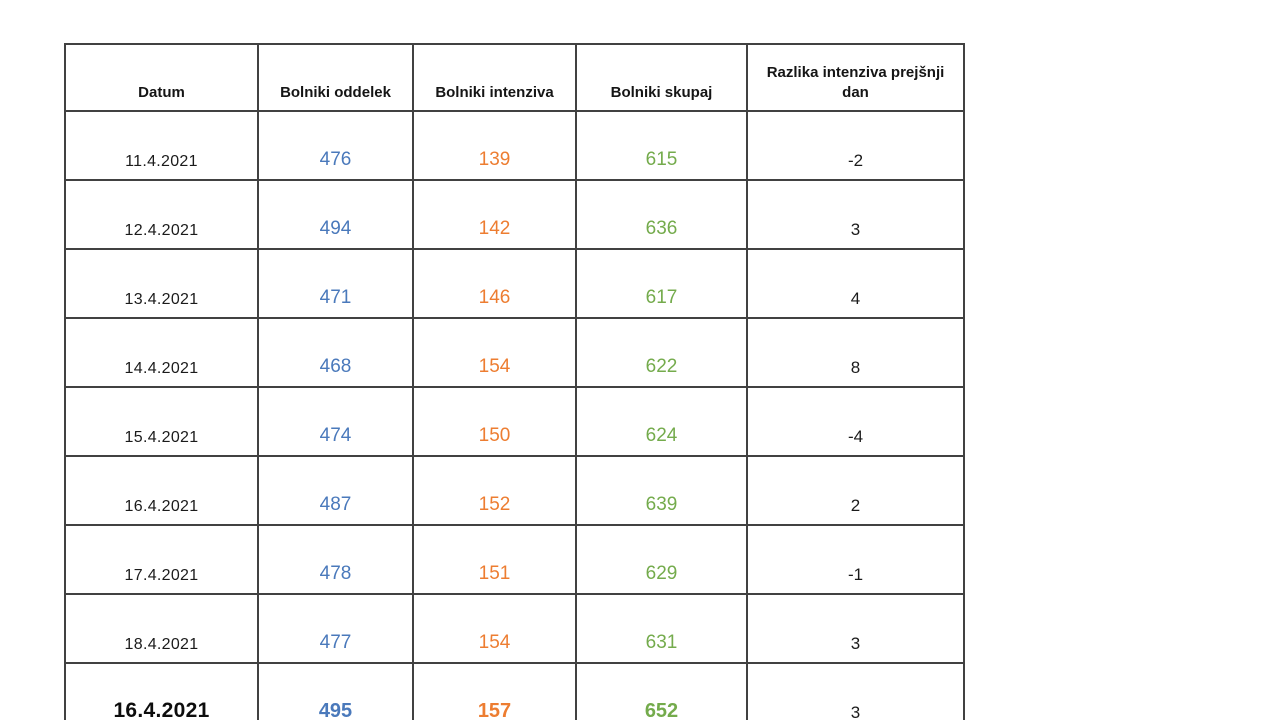 The width and height of the screenshot is (1280, 720). Describe the element at coordinates (161, 77) in the screenshot. I see `column-header-datum: Datum` at that location.